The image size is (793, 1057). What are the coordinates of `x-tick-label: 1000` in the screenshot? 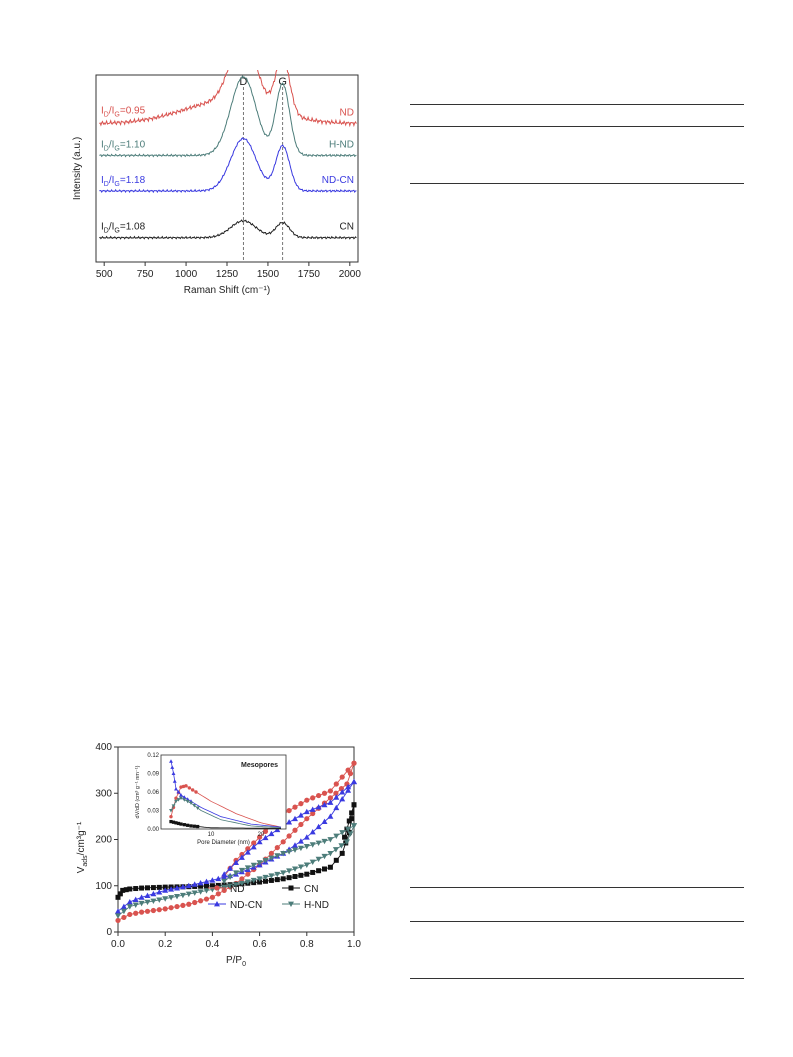 It's located at (186, 274).